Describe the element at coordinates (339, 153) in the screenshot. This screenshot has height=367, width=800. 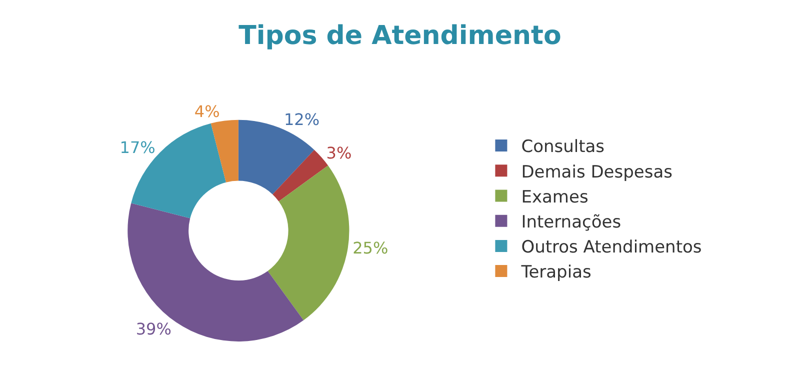
I see `data-label: 3%` at that location.